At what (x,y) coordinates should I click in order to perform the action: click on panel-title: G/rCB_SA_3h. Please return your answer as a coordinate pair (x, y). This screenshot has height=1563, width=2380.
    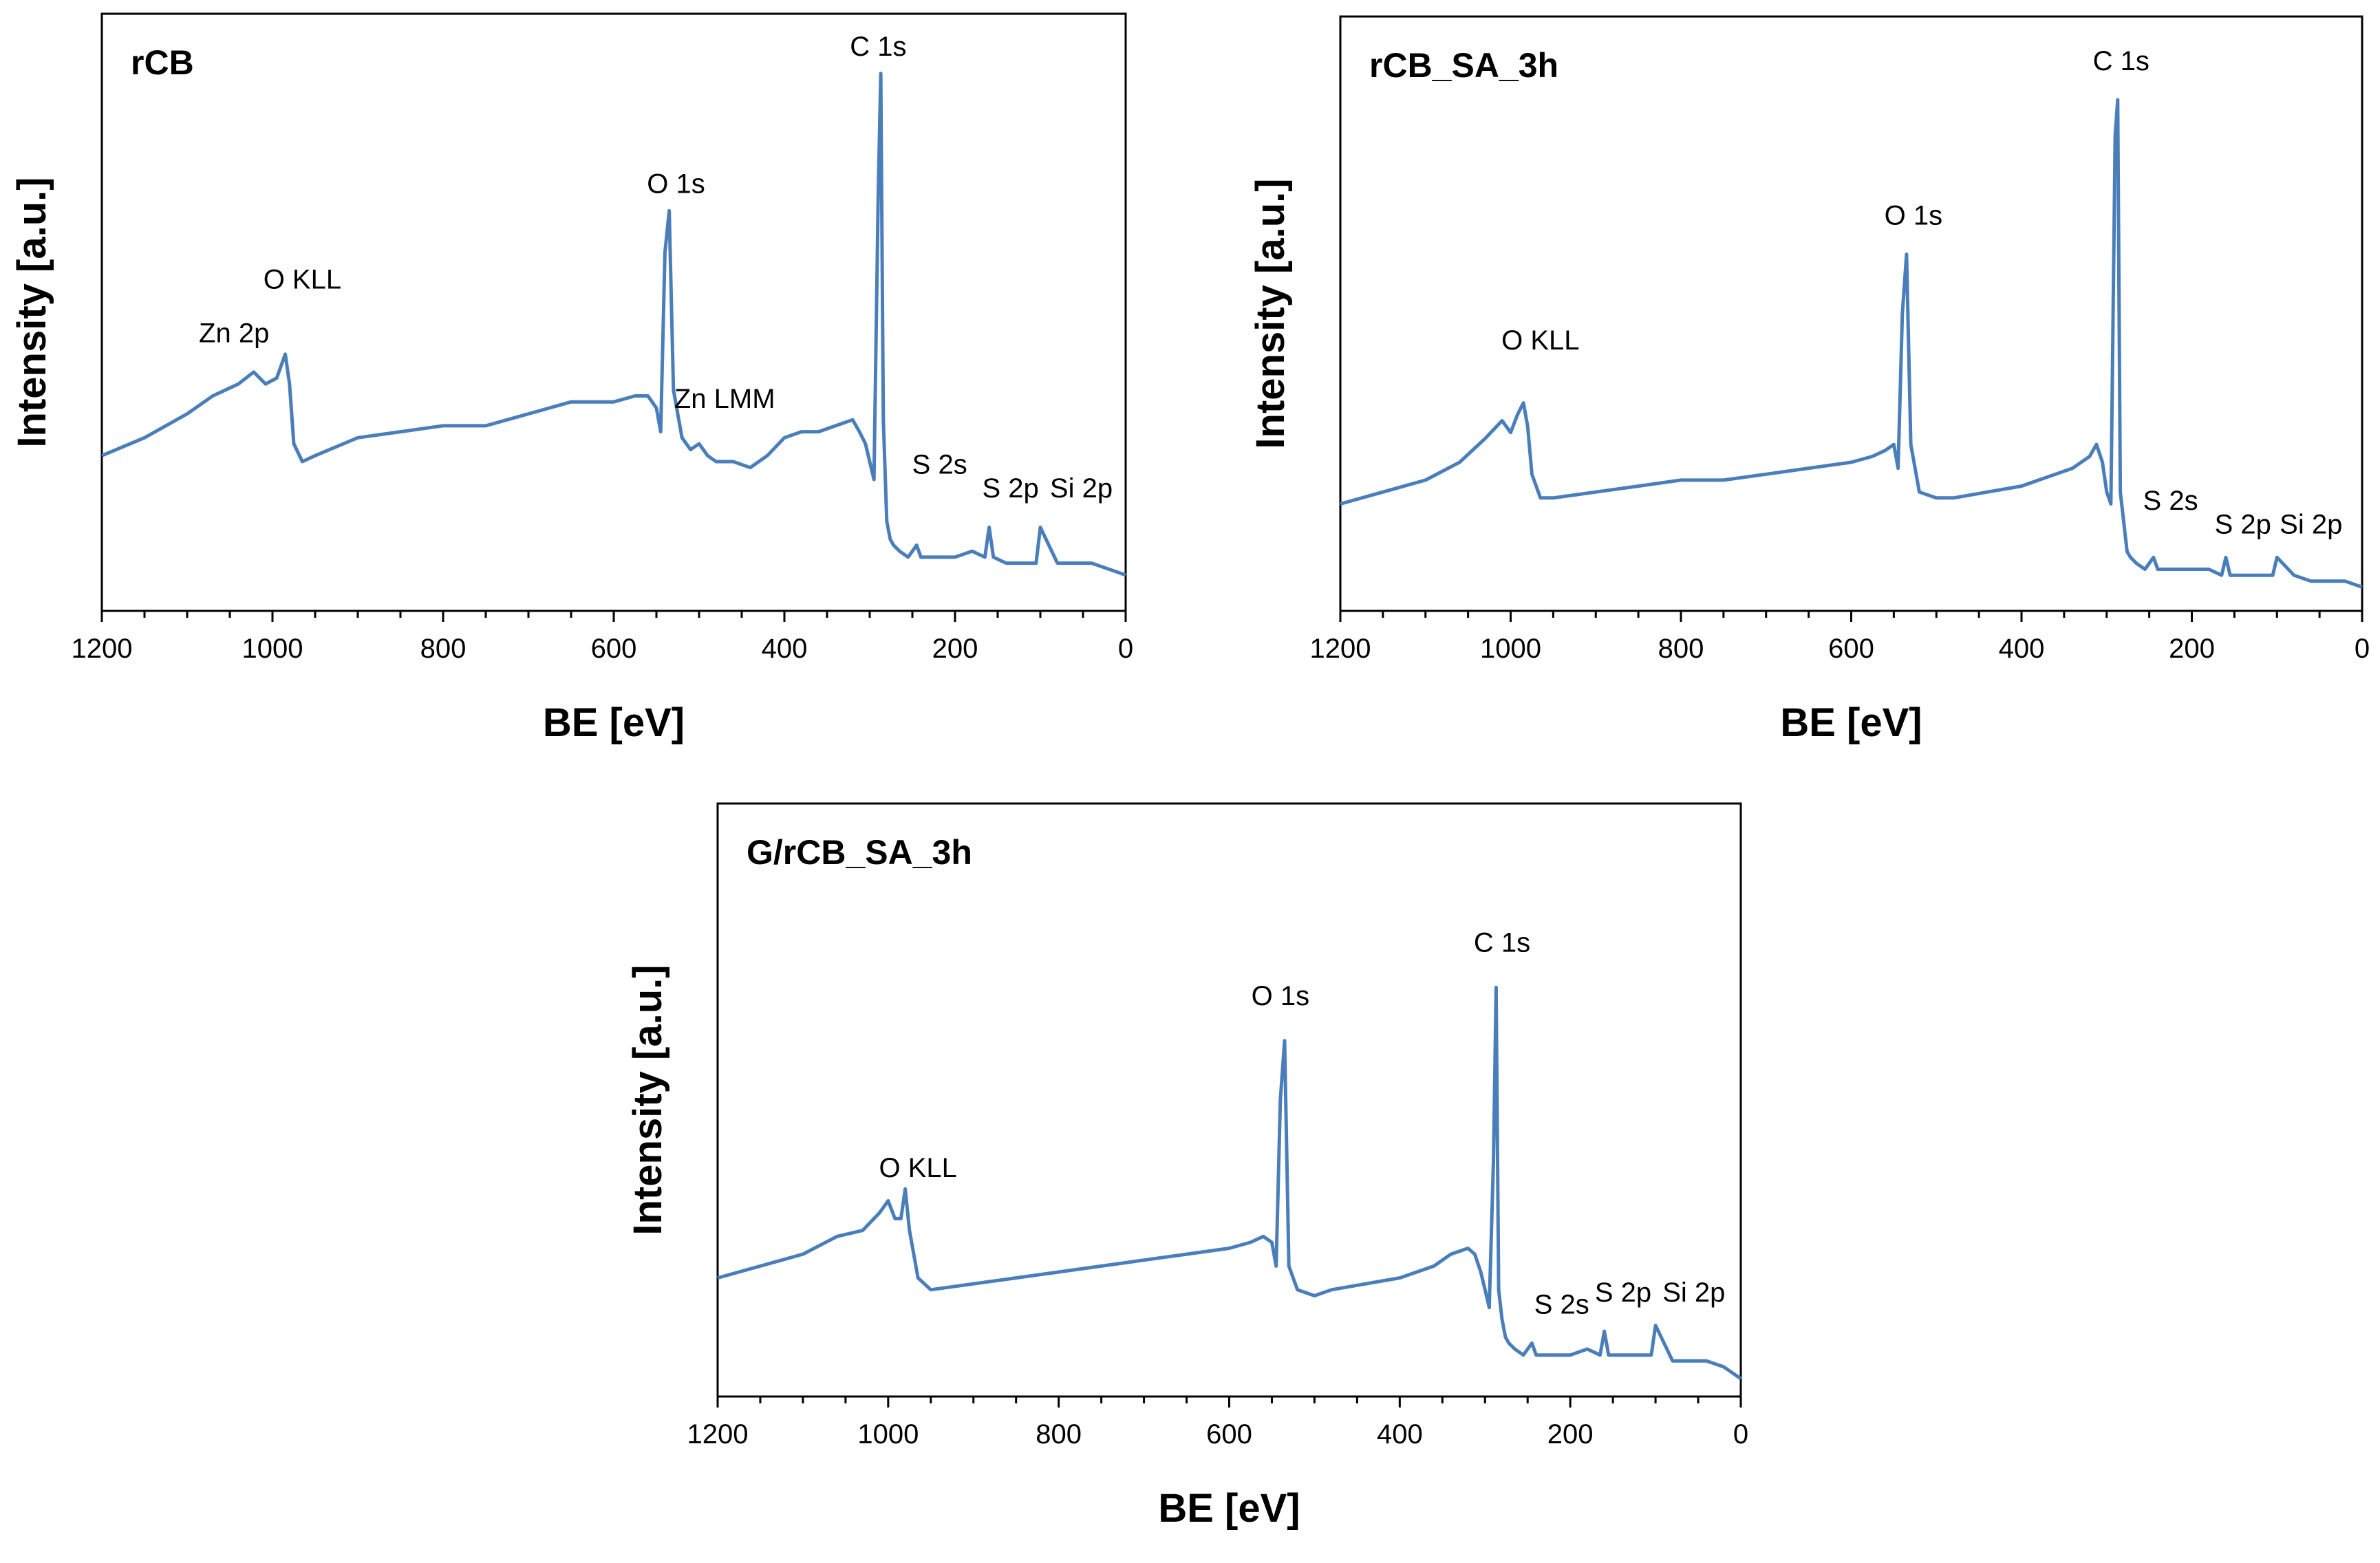
    Looking at the image, I should click on (859, 852).